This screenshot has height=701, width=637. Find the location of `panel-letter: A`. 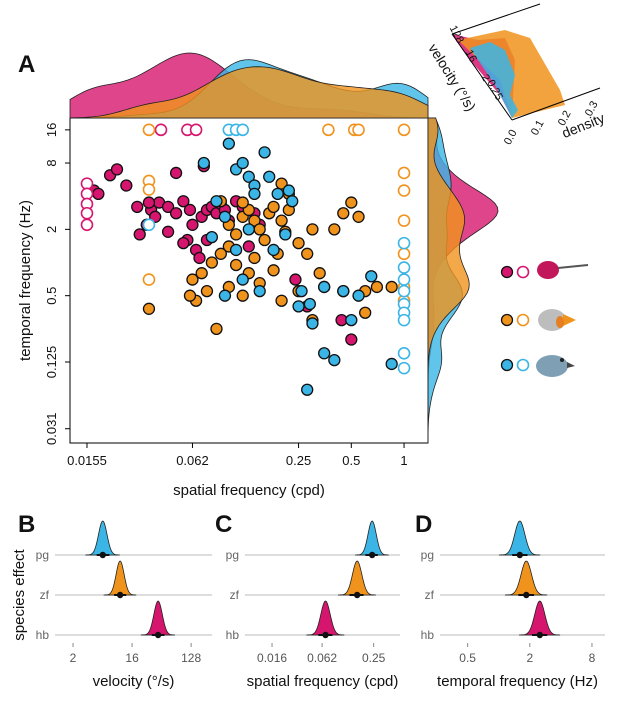

panel-letter: A is located at coordinates (26, 64).